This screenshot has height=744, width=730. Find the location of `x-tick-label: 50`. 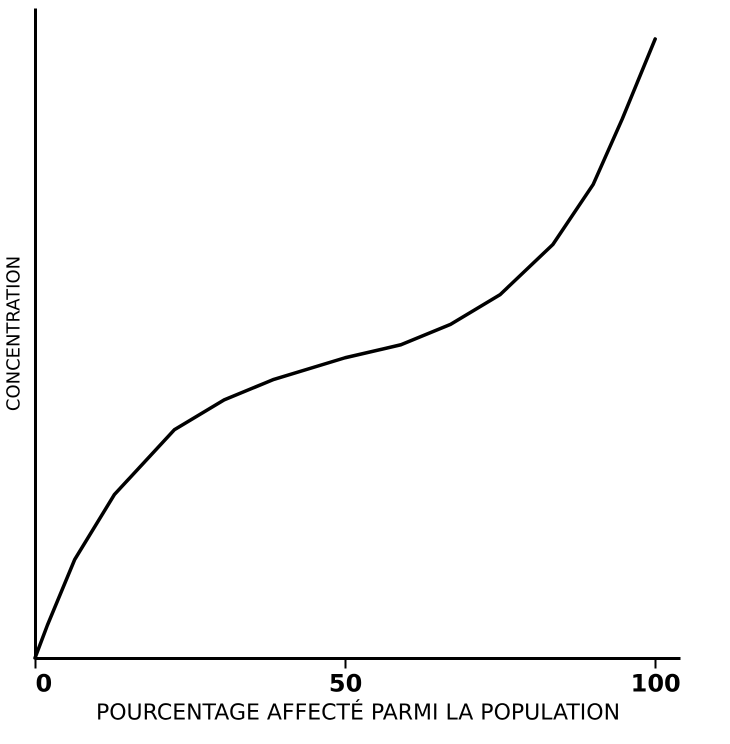

x-tick-label: 50 is located at coordinates (345, 684).